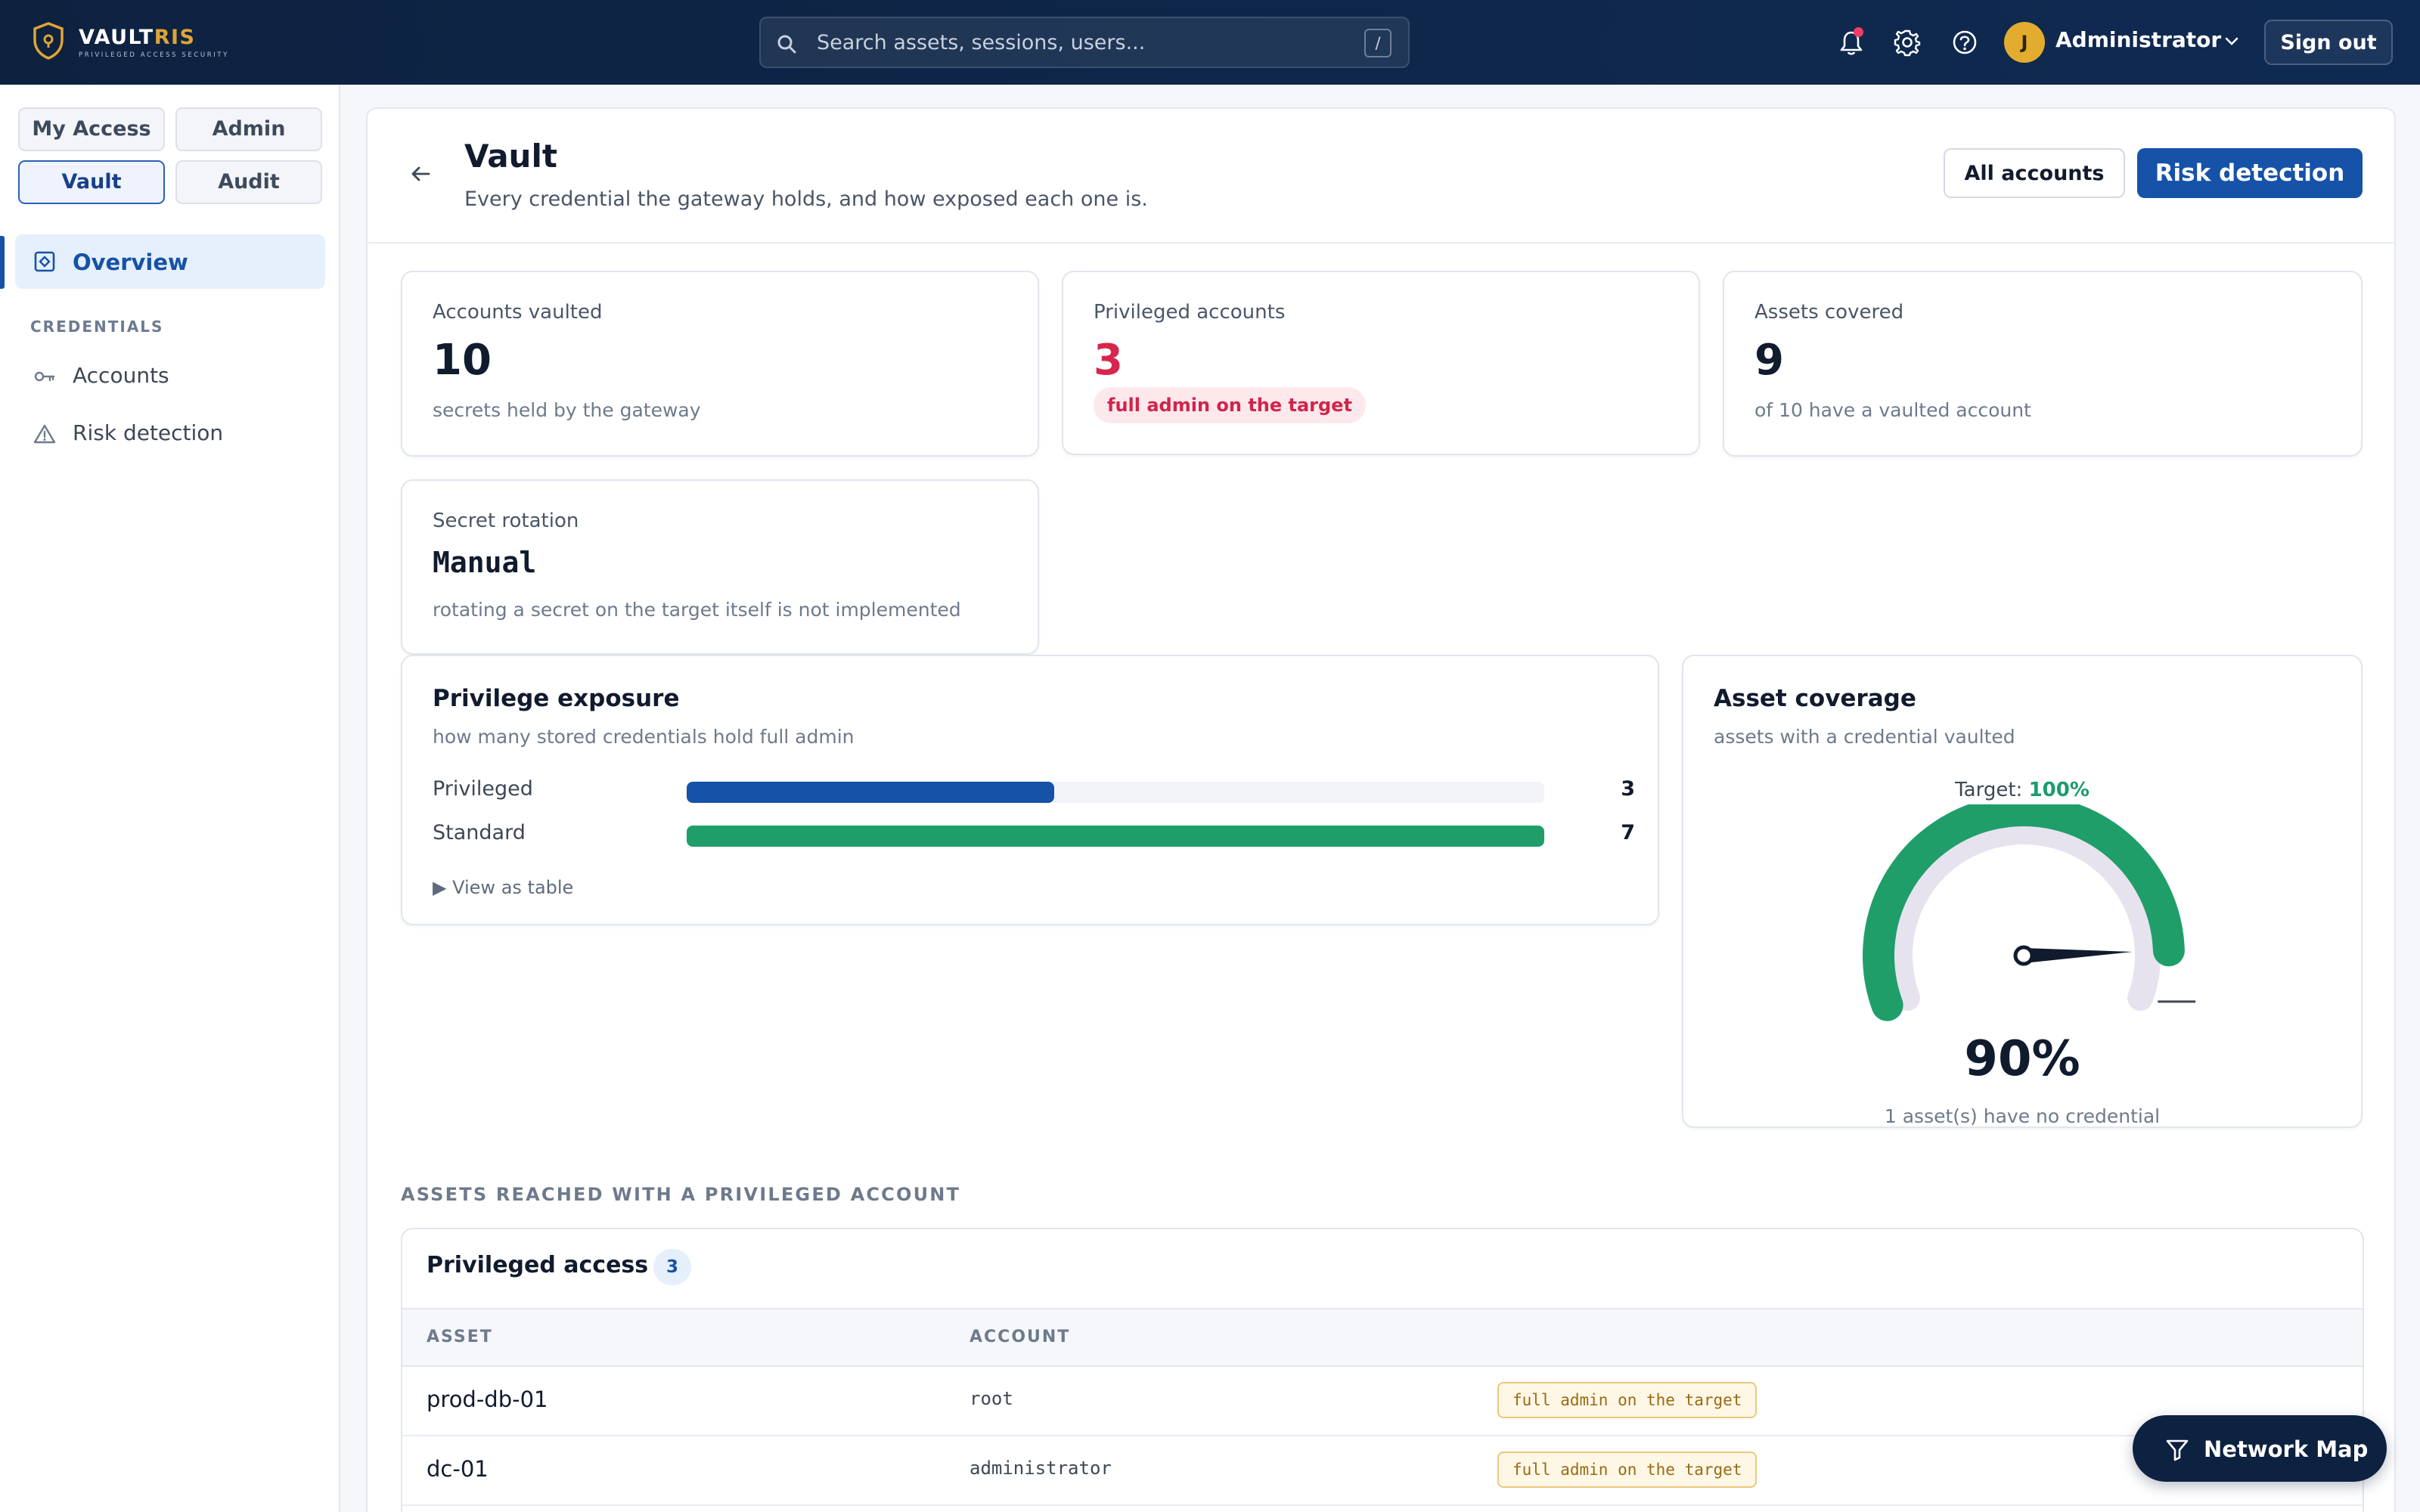 Image resolution: width=2420 pixels, height=1512 pixels. I want to click on account-cell: administrator, so click(1041, 1468).